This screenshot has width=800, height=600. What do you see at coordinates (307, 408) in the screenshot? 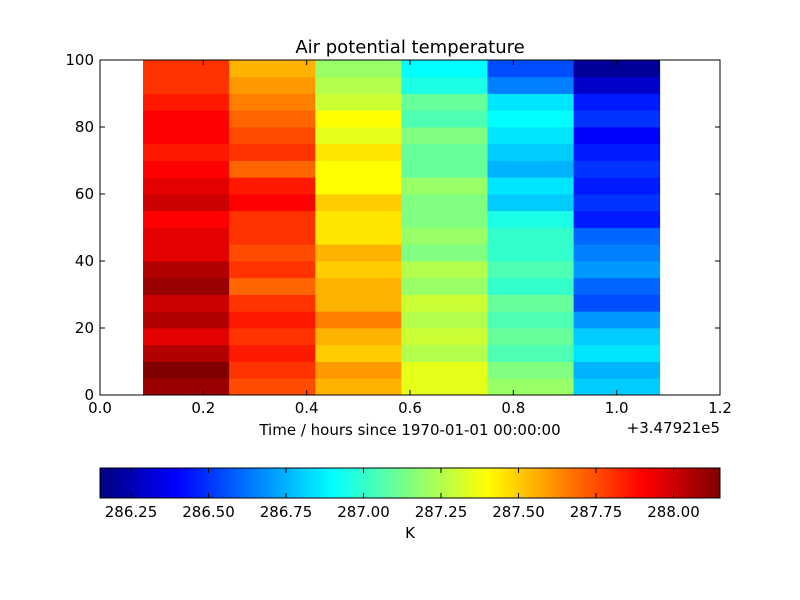
I see `x-tick-label: 0.4` at bounding box center [307, 408].